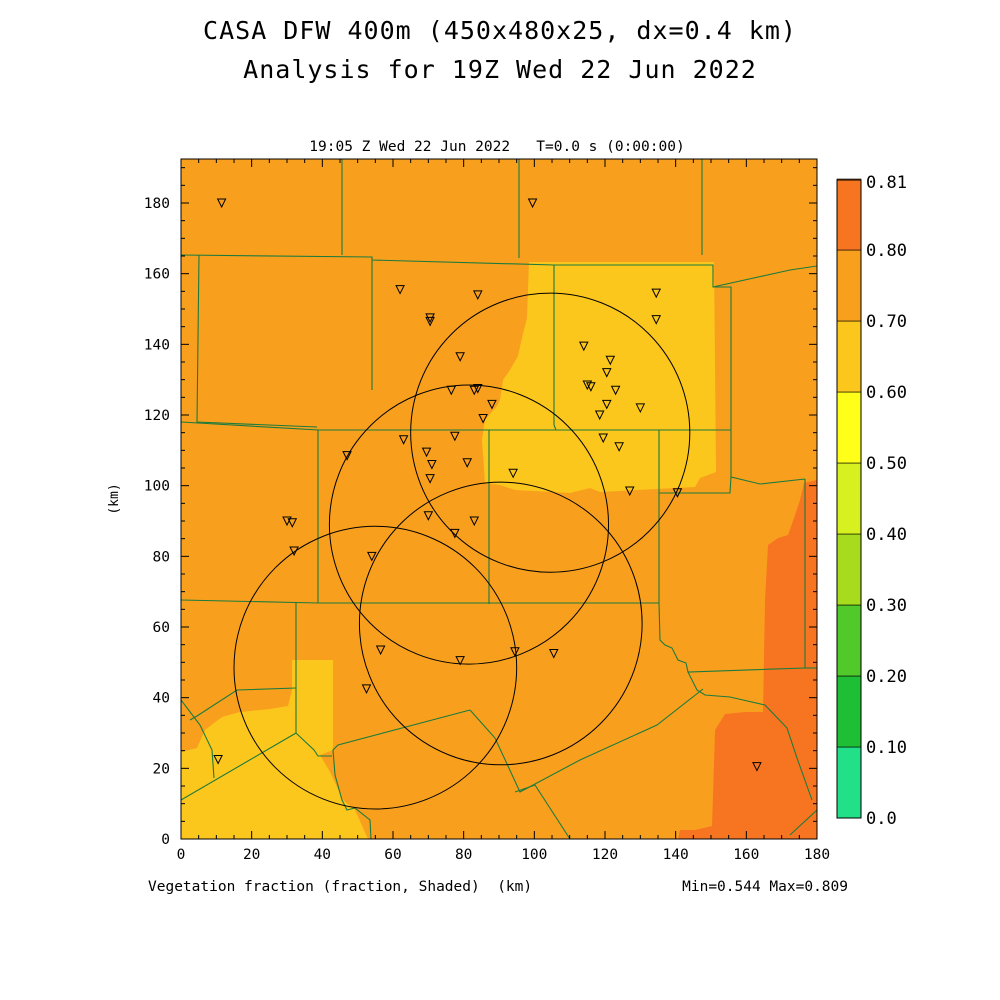  What do you see at coordinates (157, 345) in the screenshot?
I see `y-tick-label: 140` at bounding box center [157, 345].